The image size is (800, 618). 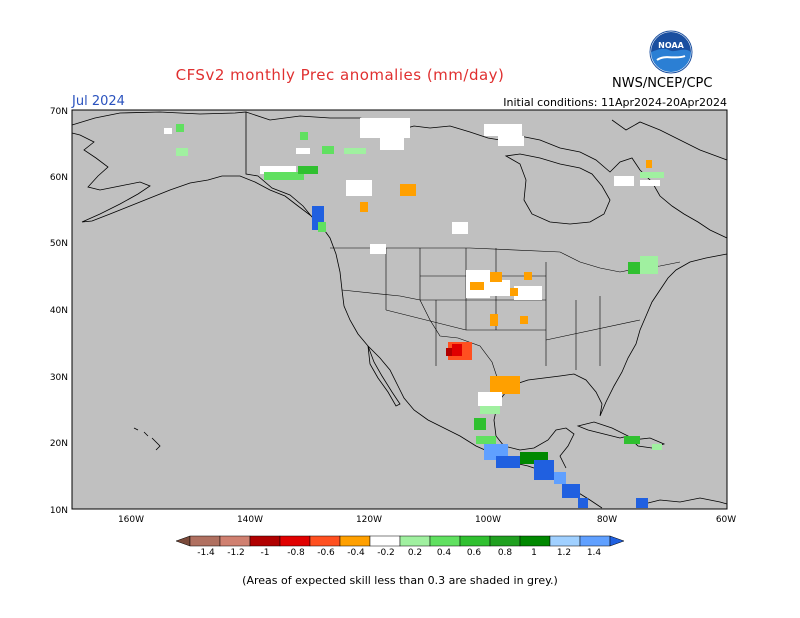 I want to click on map-title: CFSv2 monthly Prec anomalies (mm/day), so click(x=340, y=75).